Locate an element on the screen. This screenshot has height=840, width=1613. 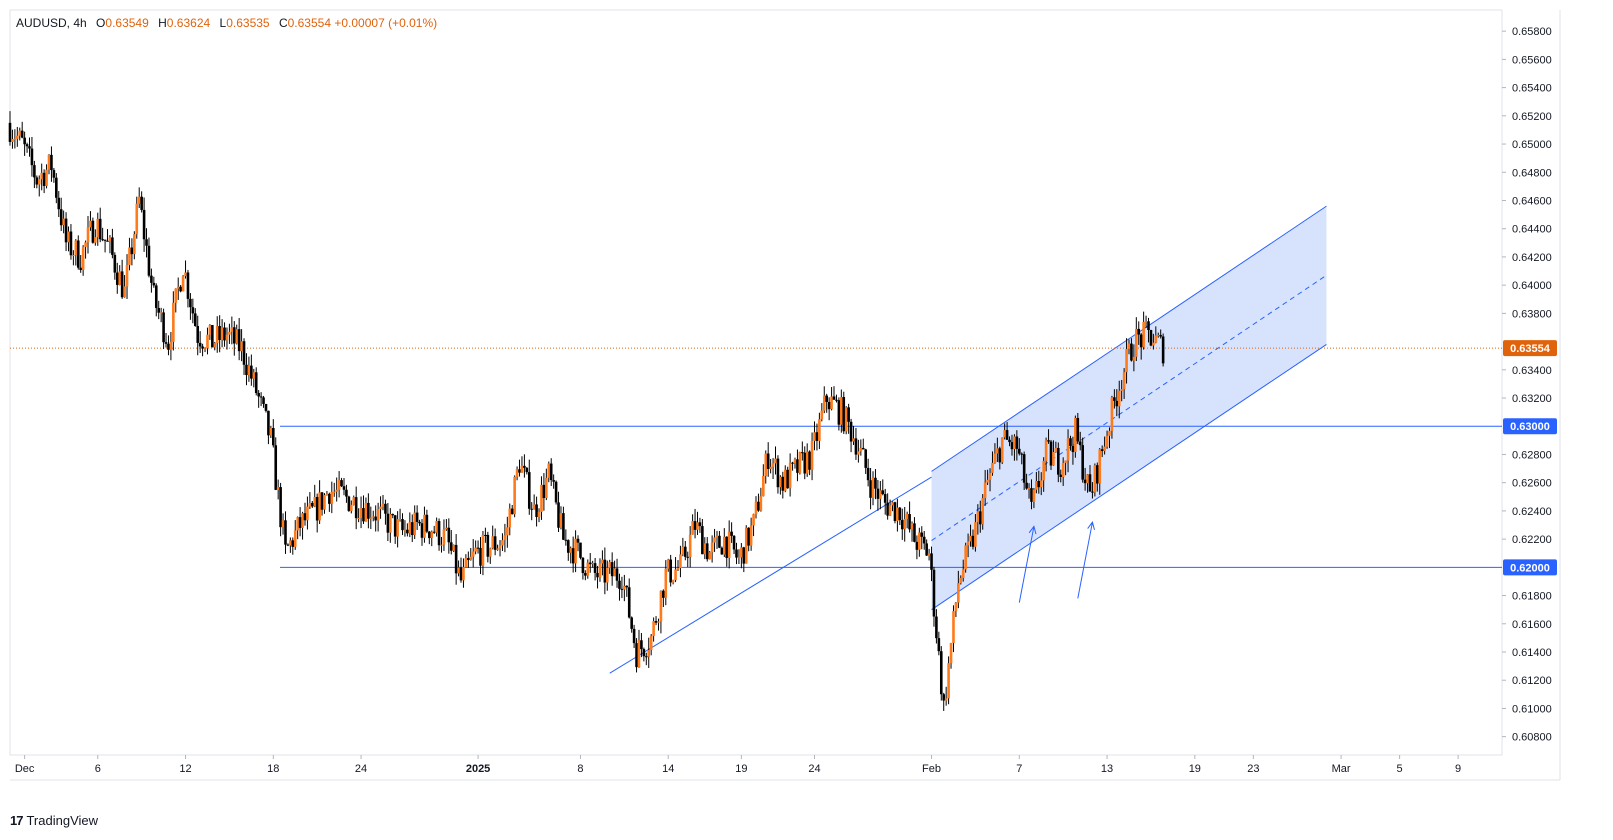
regression-channel is located at coordinates (1129, 408).